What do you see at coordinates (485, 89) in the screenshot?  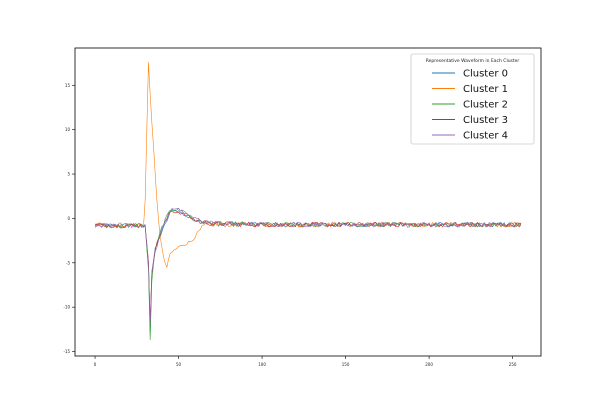 I see `legend-label-cluster-1: Cluster 1` at bounding box center [485, 89].